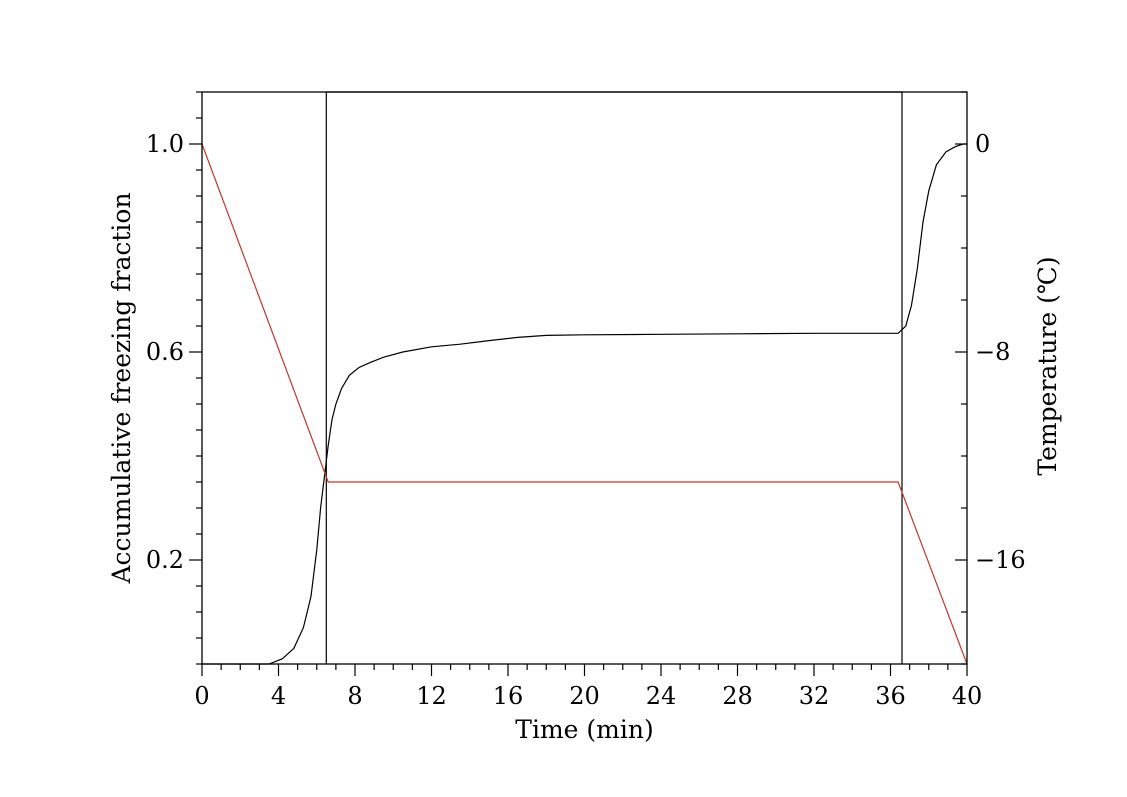 This screenshot has height=797, width=1127. Describe the element at coordinates (737, 696) in the screenshot. I see `x-tick-label: 28` at that location.